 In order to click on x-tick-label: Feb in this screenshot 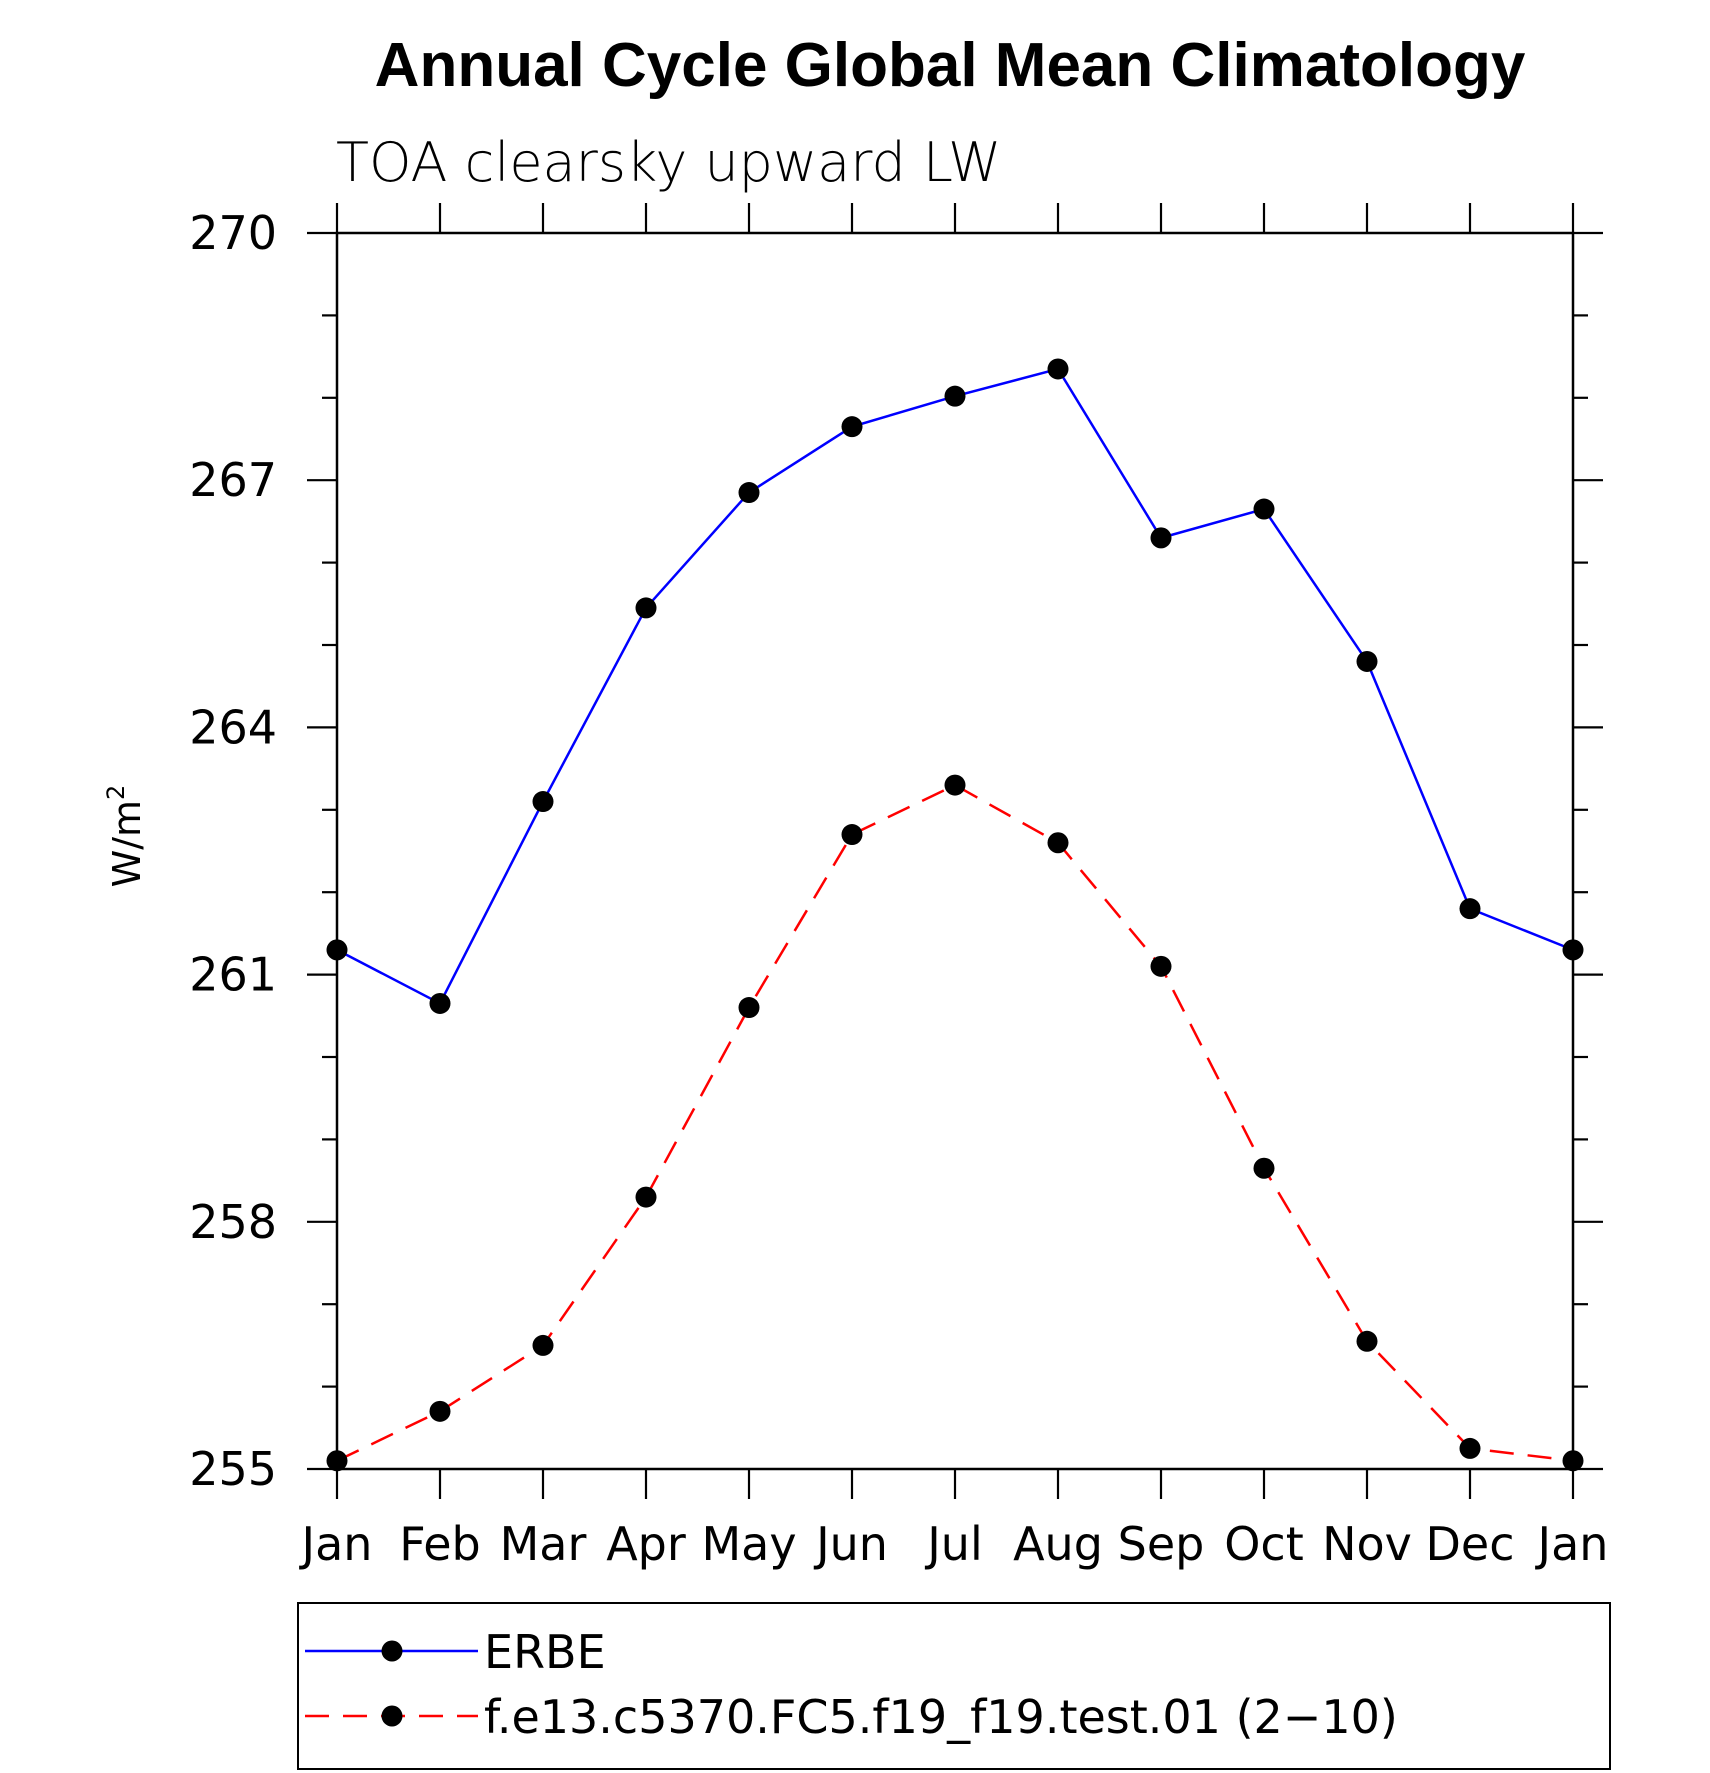, I will do `click(439, 1544)`.